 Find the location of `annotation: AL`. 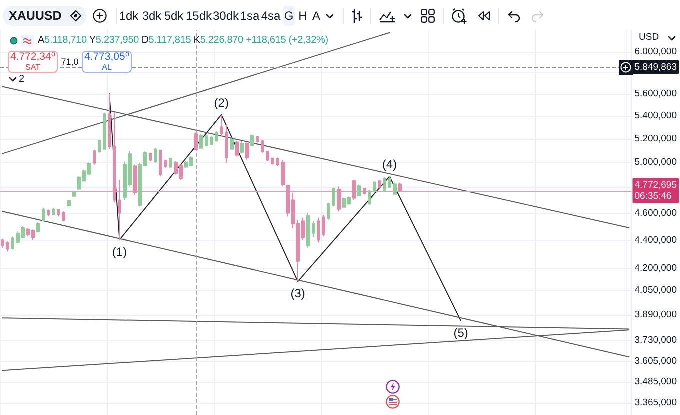

annotation: AL is located at coordinates (107, 67).